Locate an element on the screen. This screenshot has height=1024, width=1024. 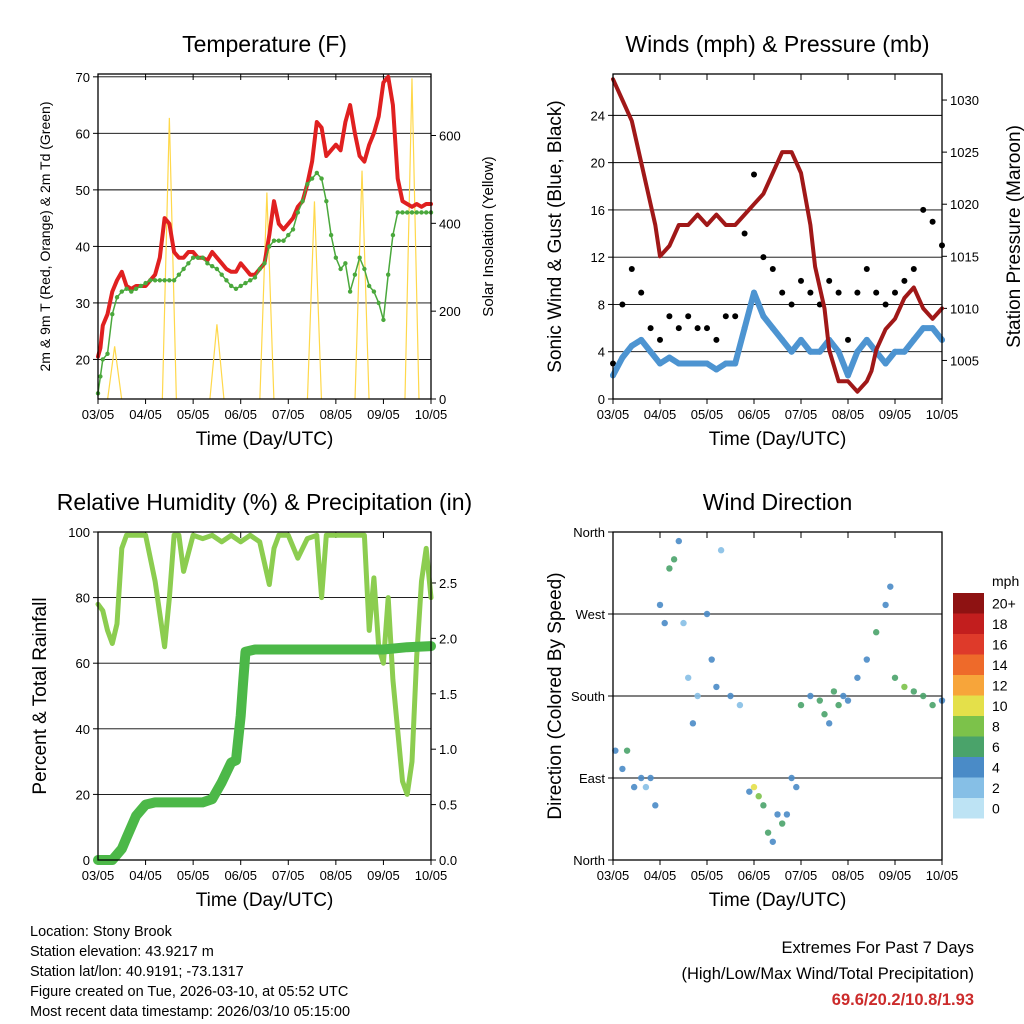
y-tick-label: 40 is located at coordinates (83, 246).